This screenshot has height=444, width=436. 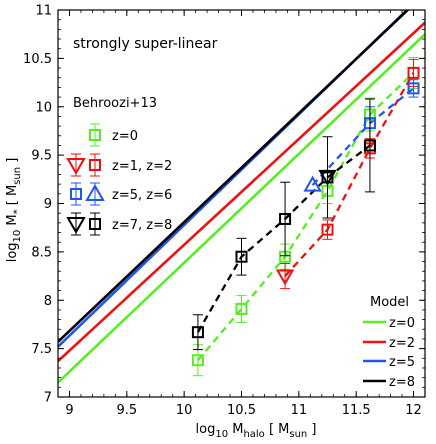 What do you see at coordinates (43, 107) in the screenshot?
I see `y-tick-label: 10` at bounding box center [43, 107].